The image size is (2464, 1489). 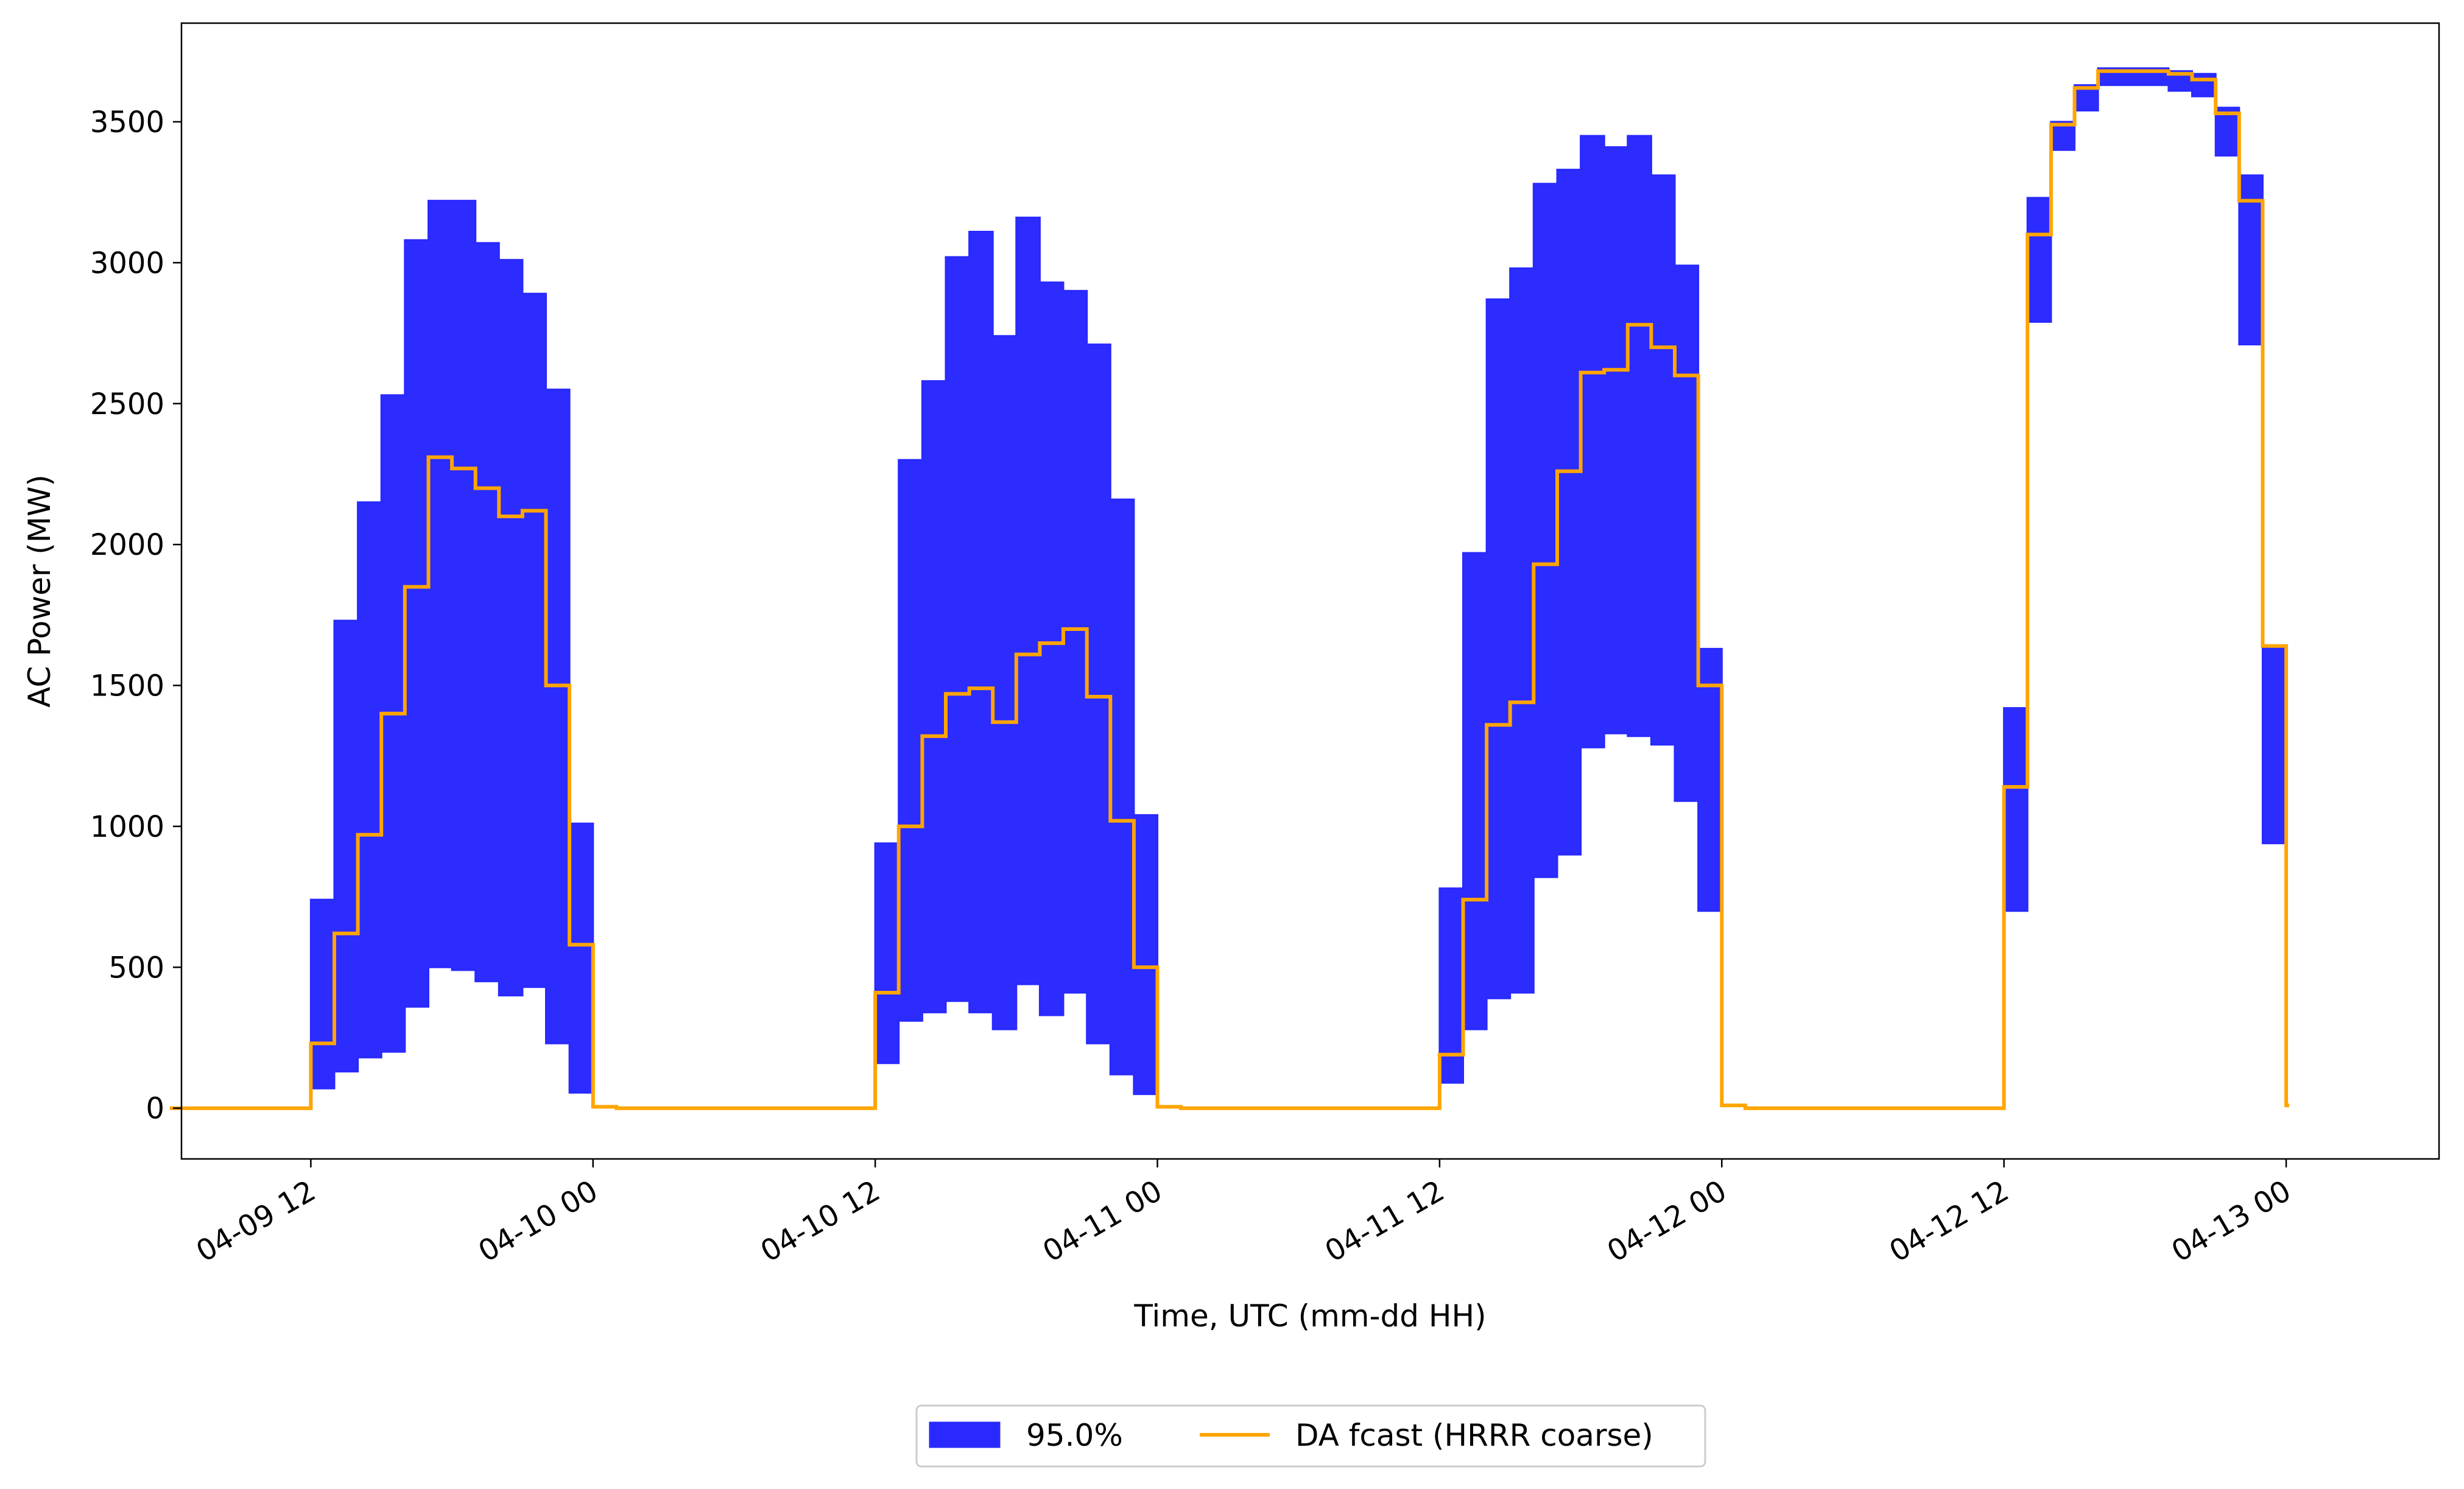 I want to click on y-tick-label: 1000, so click(x=127, y=827).